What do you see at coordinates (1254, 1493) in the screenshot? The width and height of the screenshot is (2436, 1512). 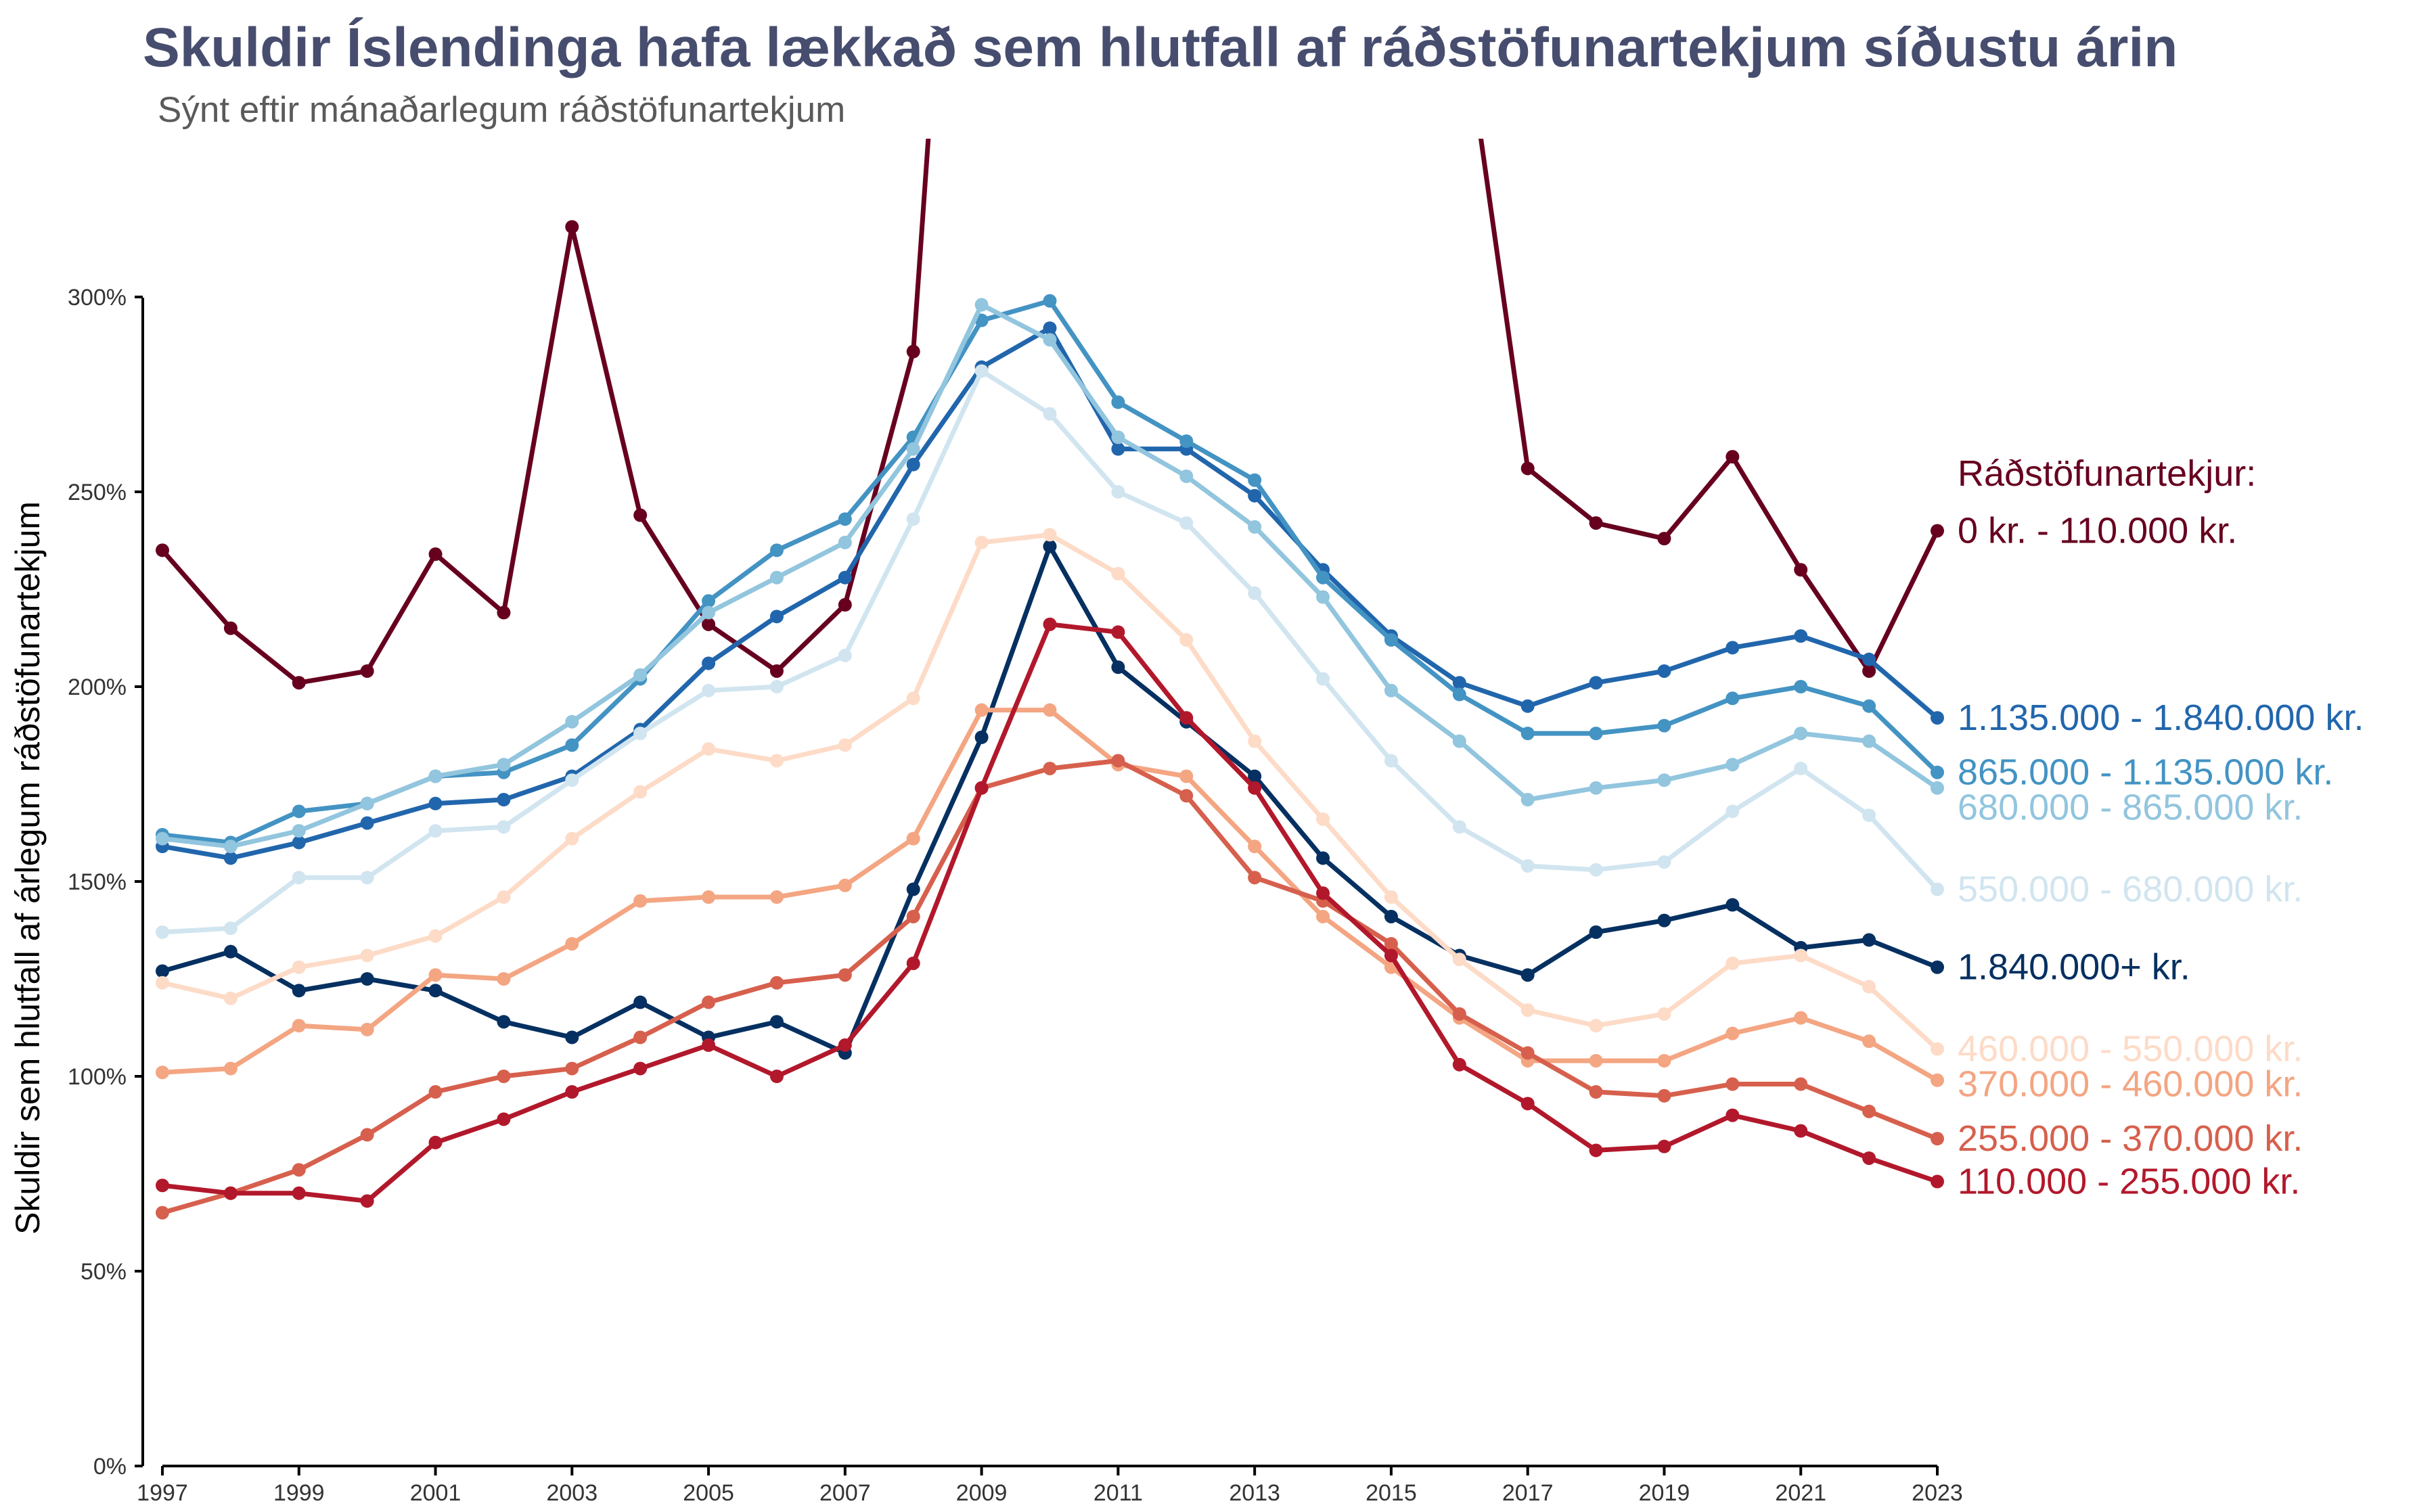 I see `x-tick-label: 2013` at bounding box center [1254, 1493].